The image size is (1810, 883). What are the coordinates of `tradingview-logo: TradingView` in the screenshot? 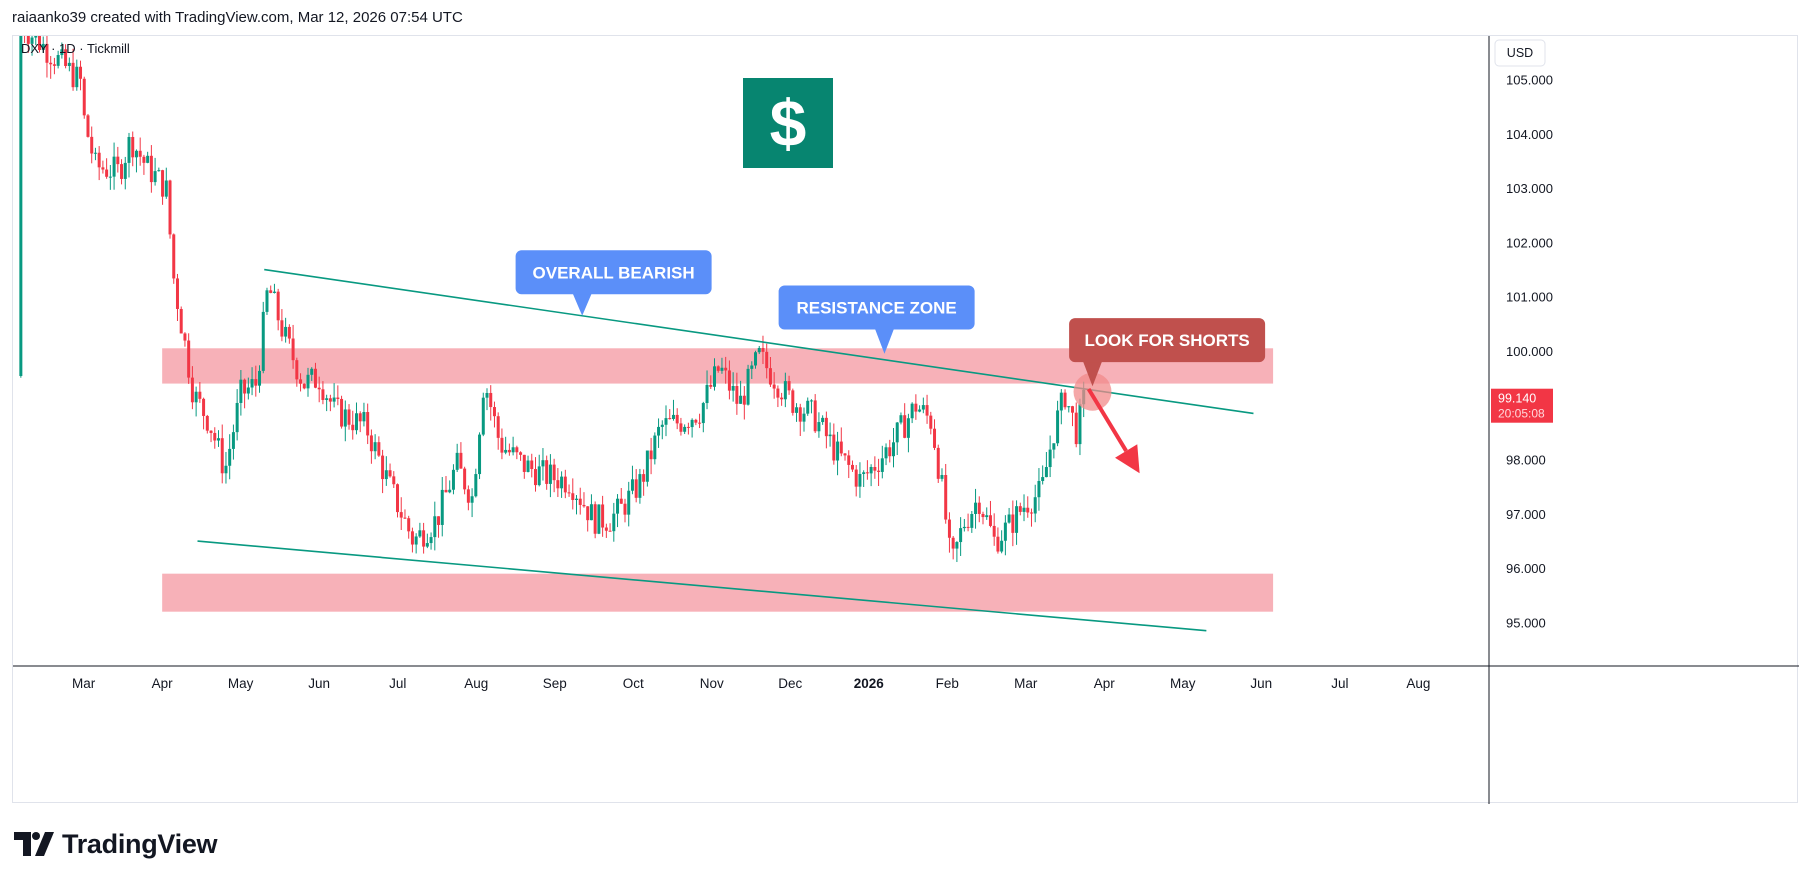 It's located at (116, 844).